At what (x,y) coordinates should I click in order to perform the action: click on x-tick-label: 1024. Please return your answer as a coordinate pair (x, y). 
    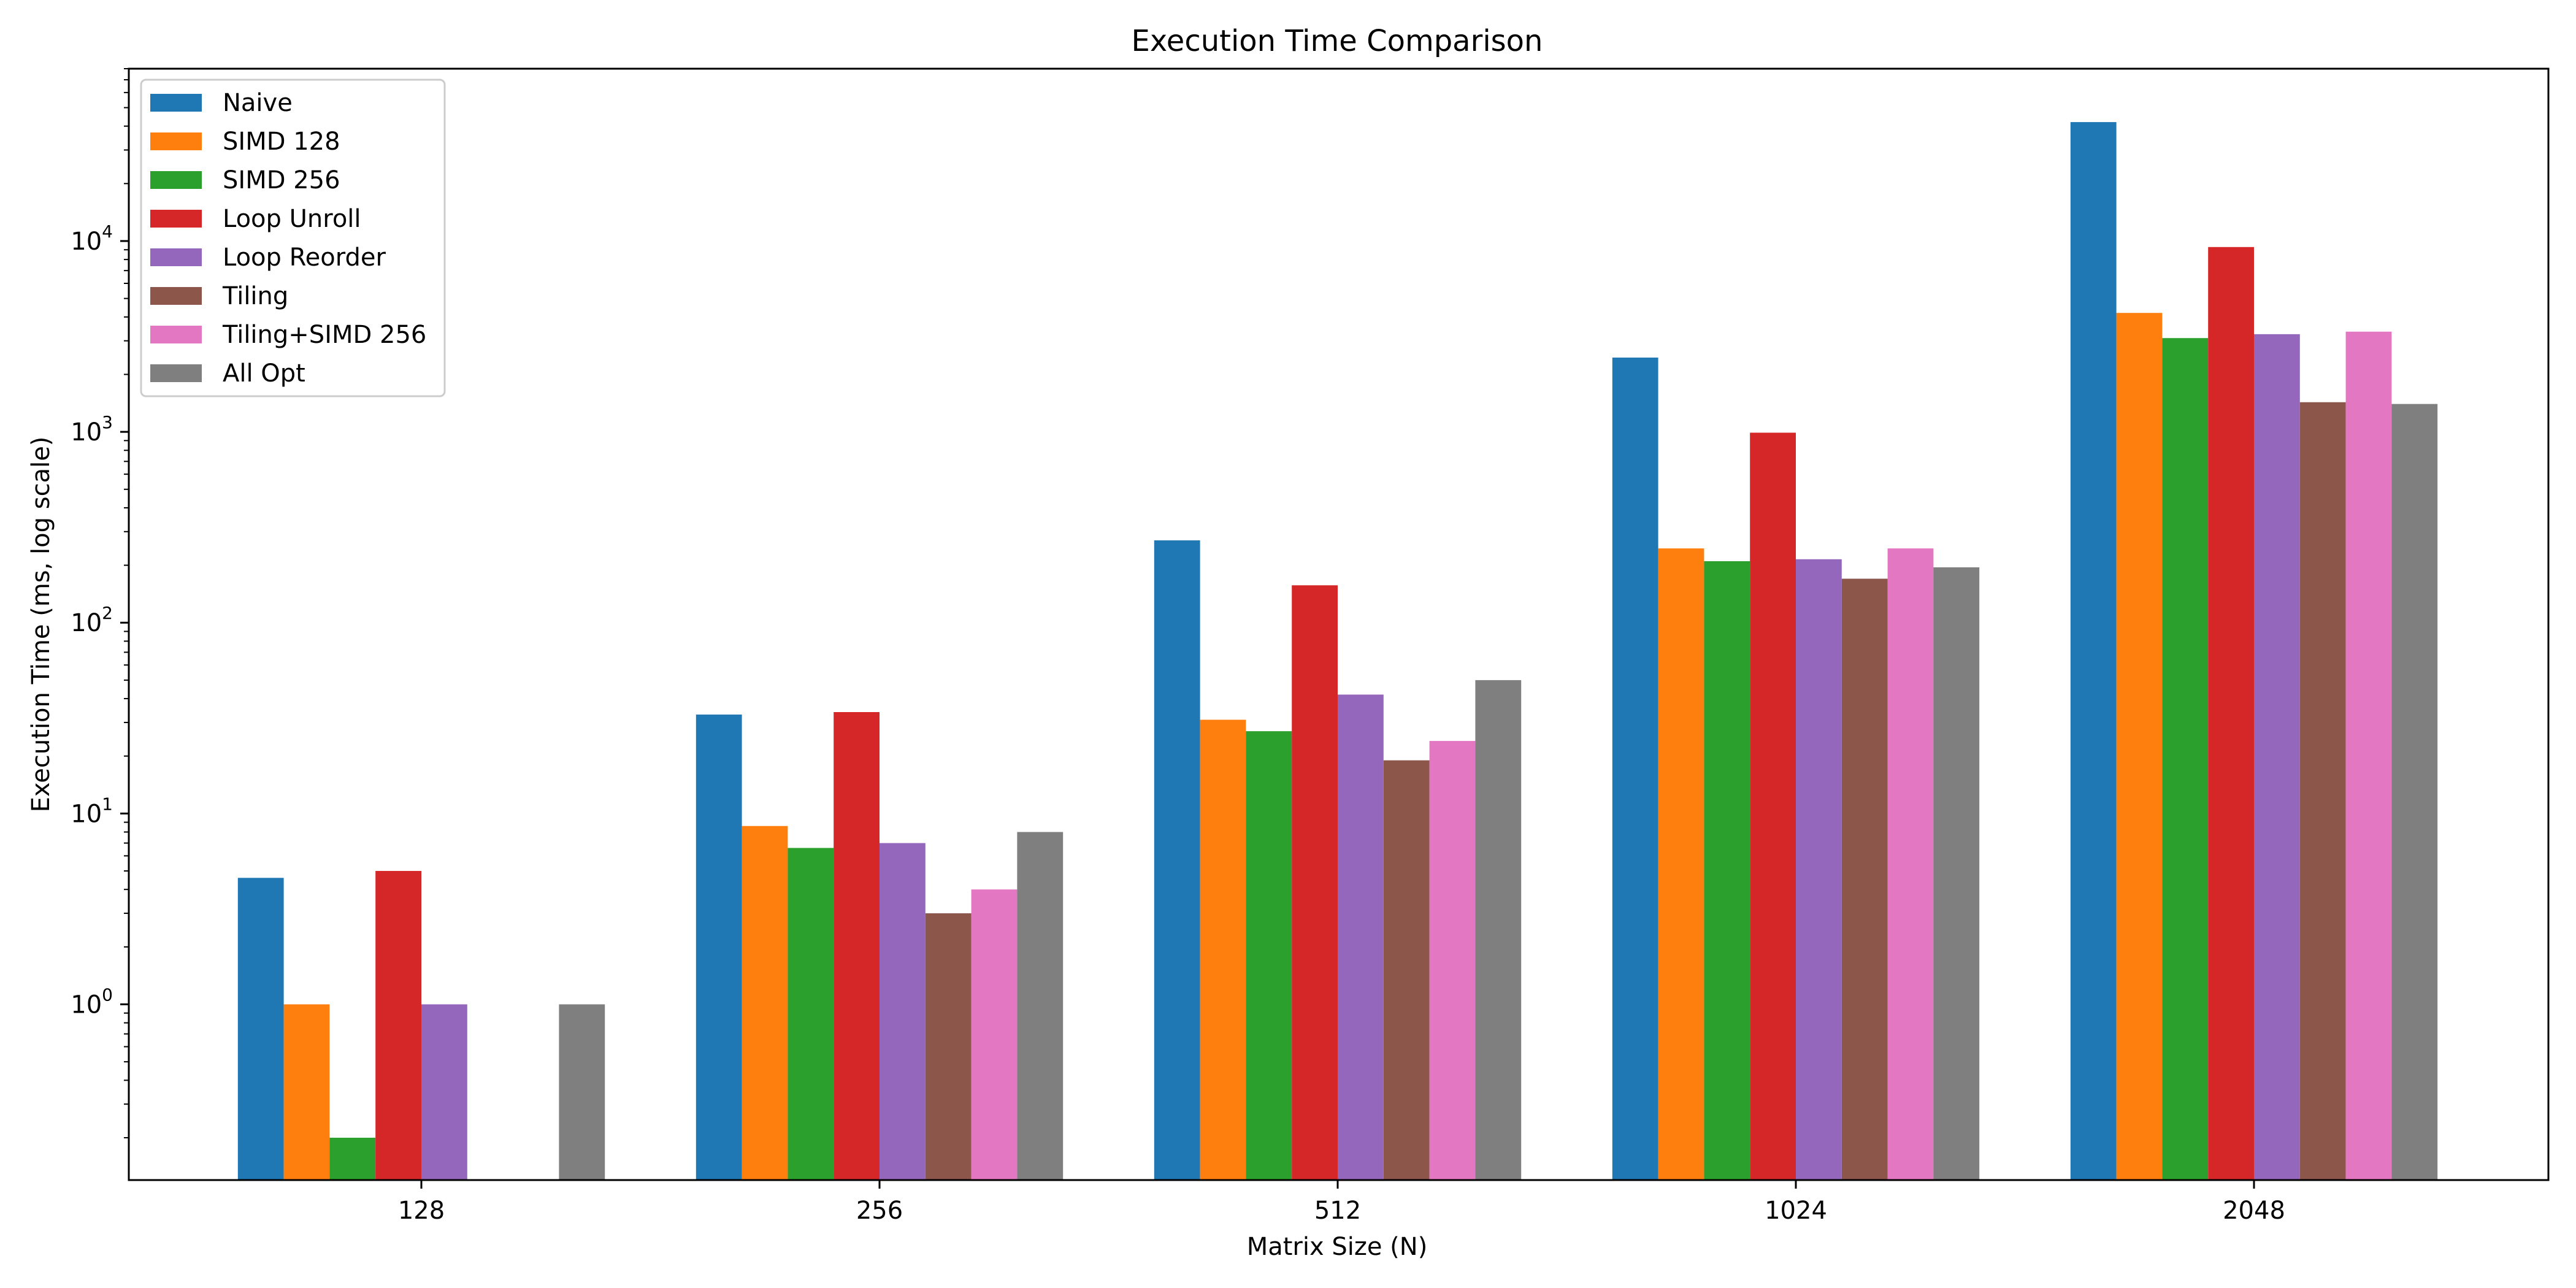
    Looking at the image, I should click on (1796, 1211).